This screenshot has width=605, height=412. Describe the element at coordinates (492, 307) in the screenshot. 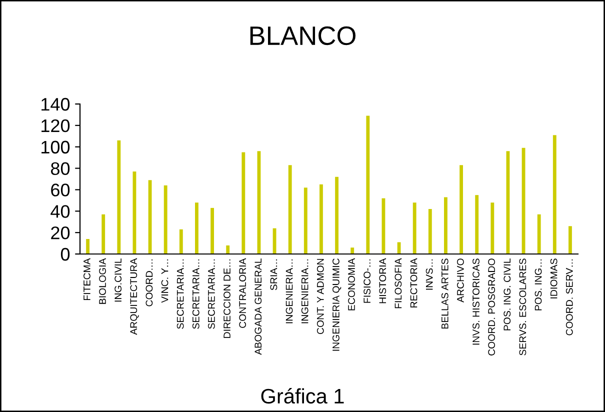

I see `x-tick-label: COORD. POSGRADO` at that location.